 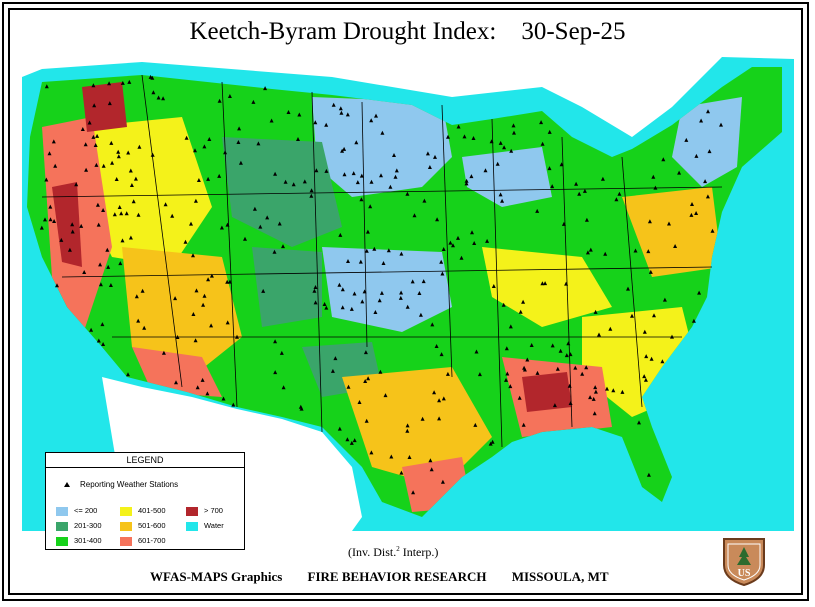 What do you see at coordinates (143, 510) in the screenshot?
I see `legend-item: 401-500` at bounding box center [143, 510].